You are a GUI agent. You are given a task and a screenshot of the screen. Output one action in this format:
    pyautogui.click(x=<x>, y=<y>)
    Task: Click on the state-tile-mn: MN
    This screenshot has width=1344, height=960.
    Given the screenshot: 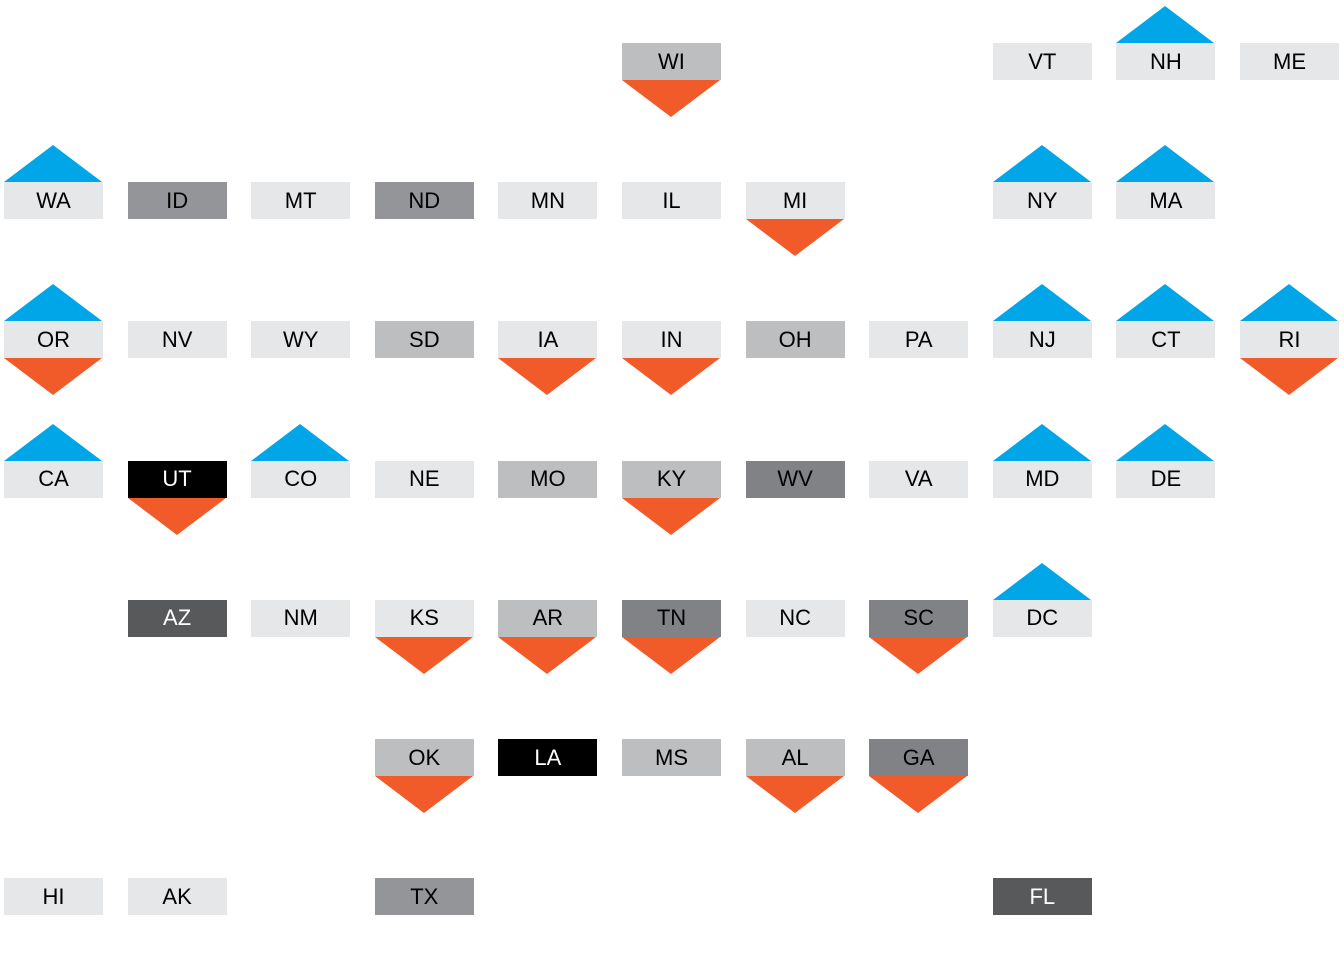 What is the action you would take?
    pyautogui.click(x=548, y=200)
    